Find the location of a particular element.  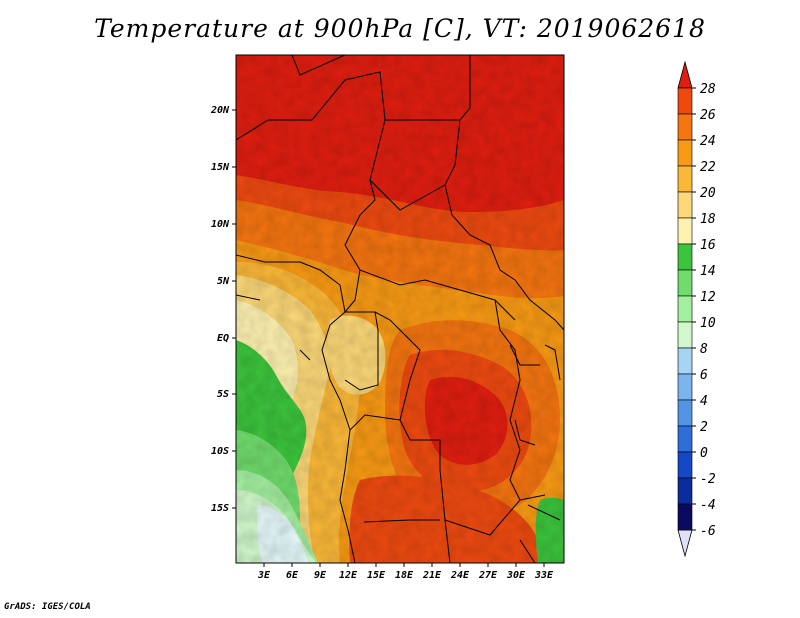

lon-tick-label: 33E is located at coordinates (544, 575).